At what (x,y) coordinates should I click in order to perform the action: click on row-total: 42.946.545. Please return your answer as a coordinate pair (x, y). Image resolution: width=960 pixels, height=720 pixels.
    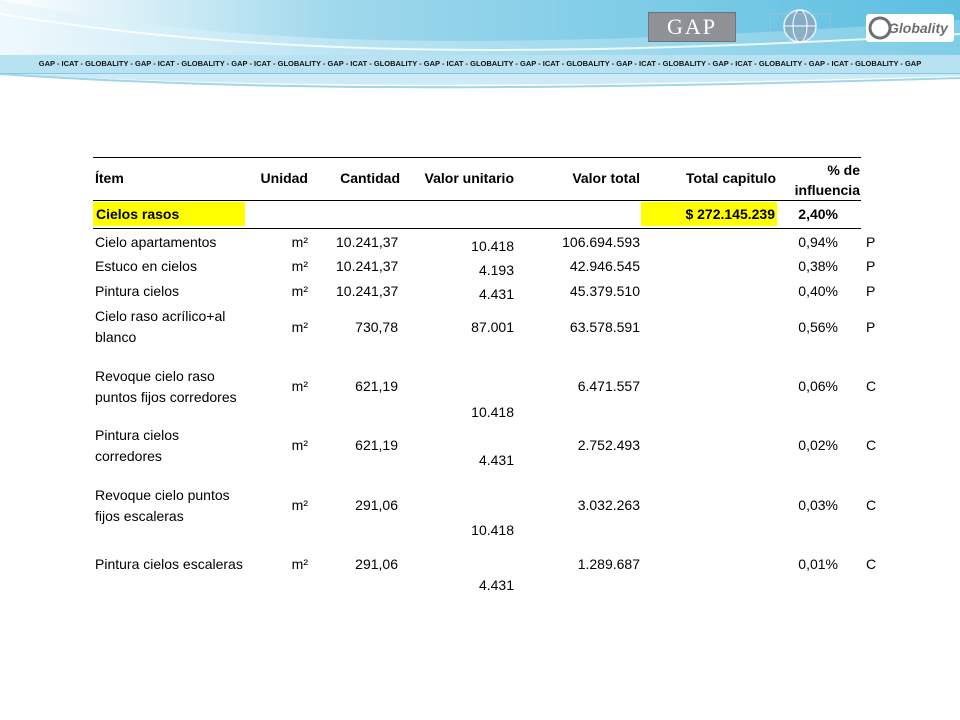
    Looking at the image, I should click on (604, 266).